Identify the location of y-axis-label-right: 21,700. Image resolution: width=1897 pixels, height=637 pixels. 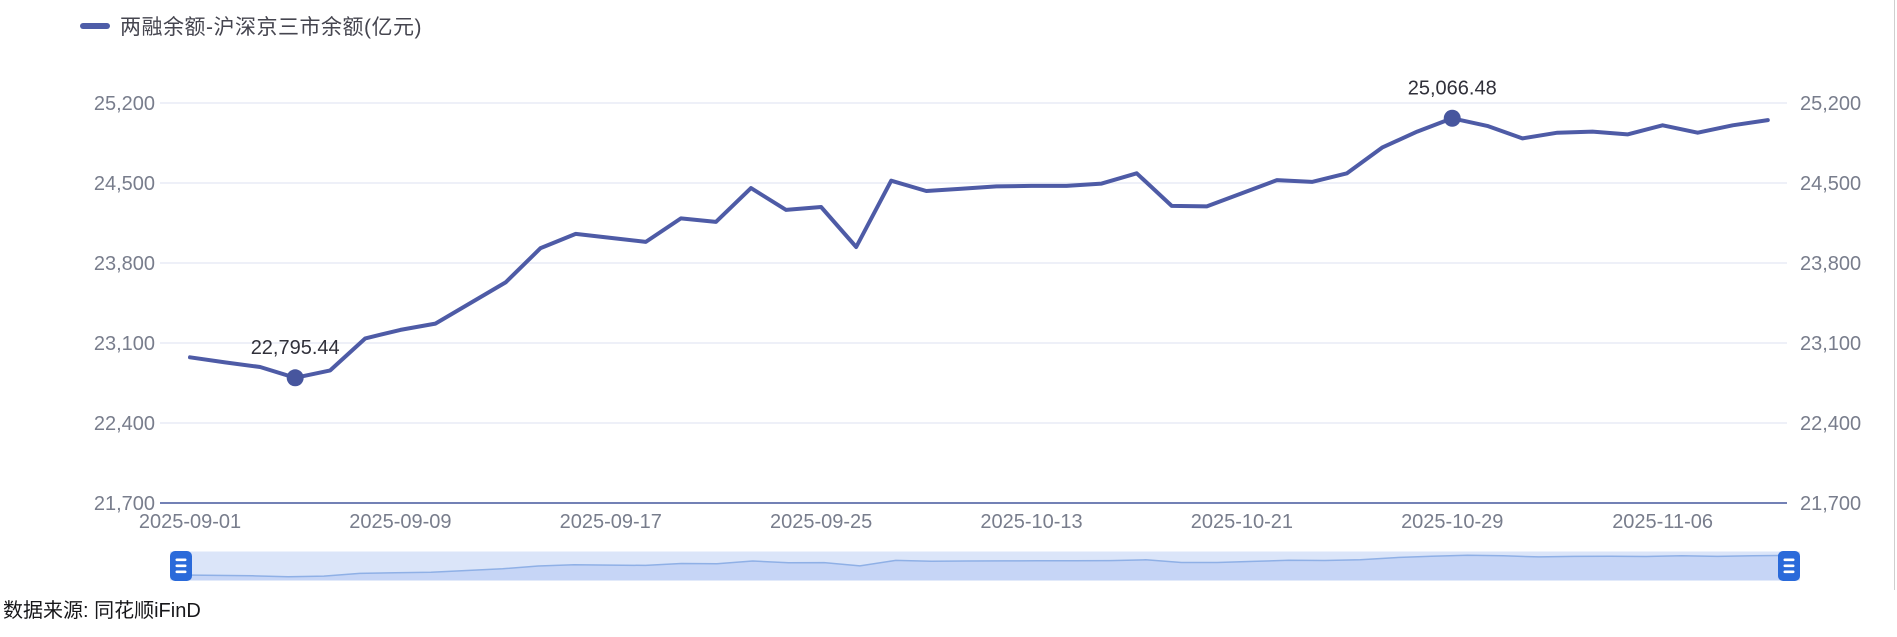
(1830, 504).